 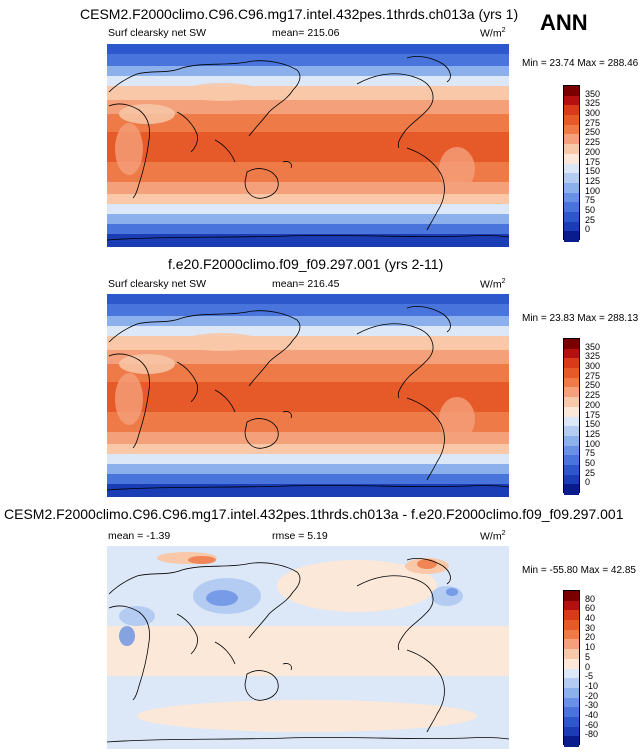 What do you see at coordinates (589, 676) in the screenshot?
I see `colorbar-tick-label: -5` at bounding box center [589, 676].